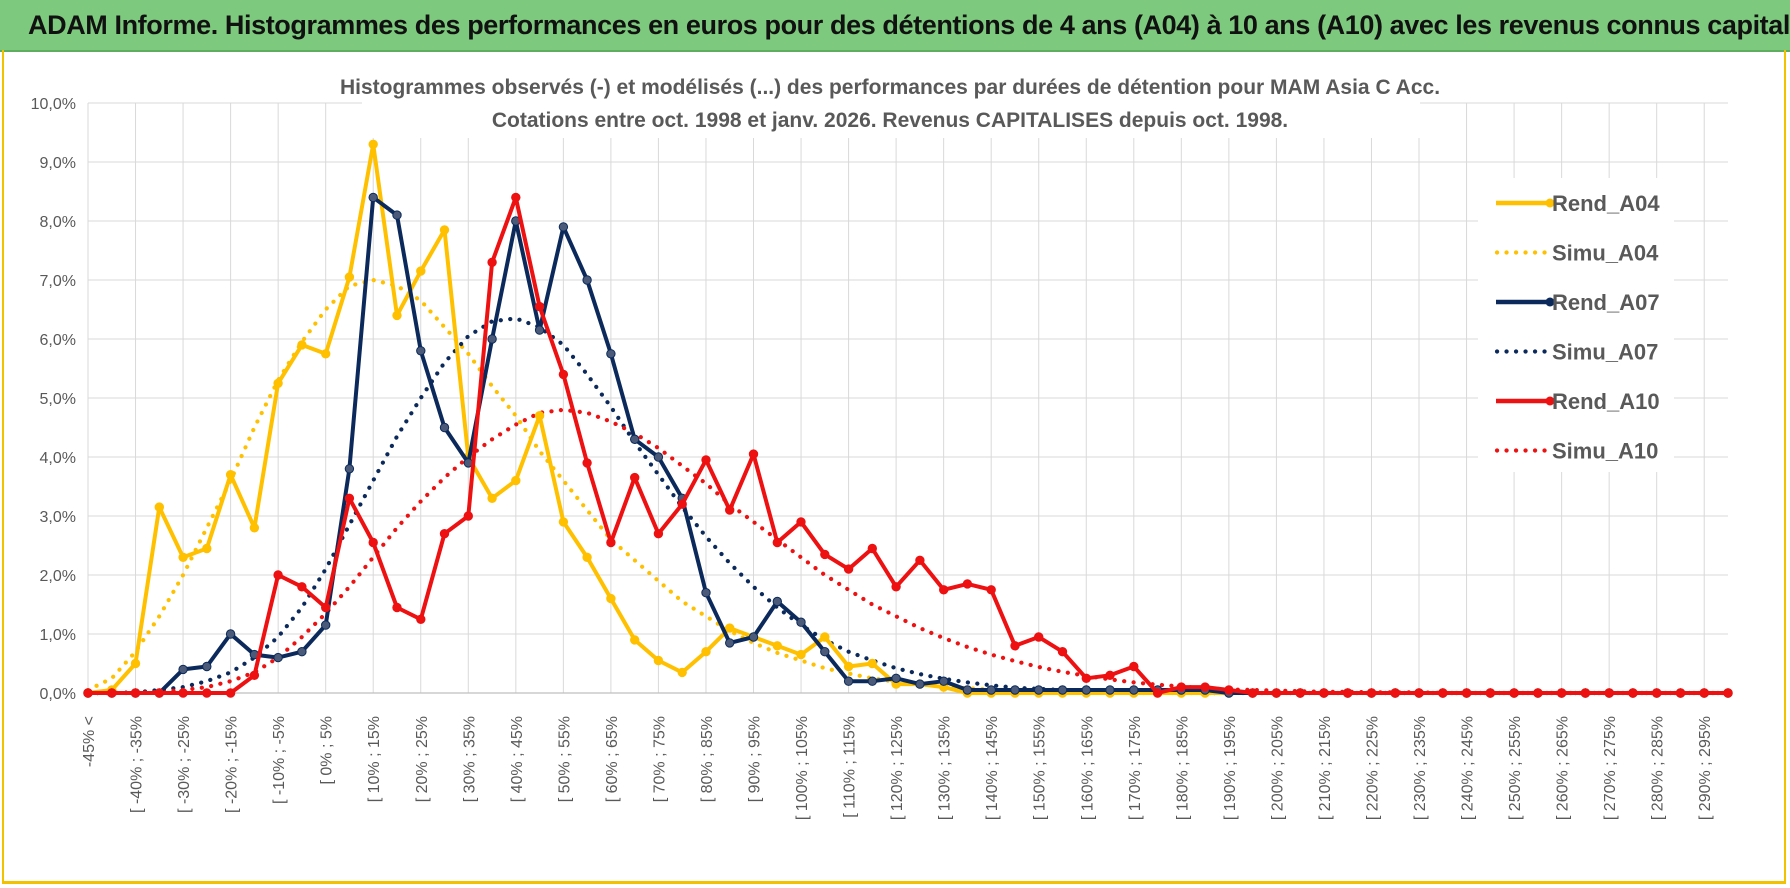 The width and height of the screenshot is (1790, 888). I want to click on x-tick-label: [ 90% ; 95%, so click(755, 759).